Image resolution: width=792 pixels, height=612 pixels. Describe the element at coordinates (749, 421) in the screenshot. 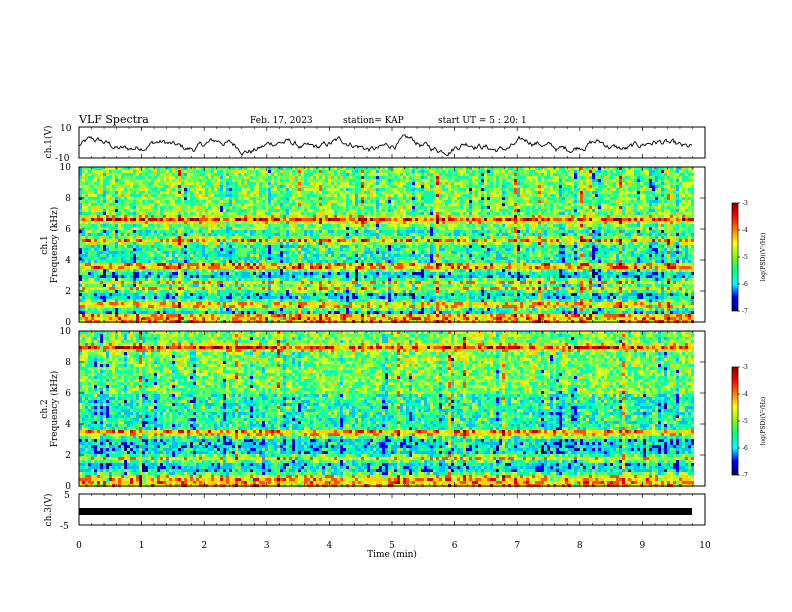

I see `ch2-colorbar: -3 -4 -5 -6 -7 log(PSD)(V²/Hz)` at that location.